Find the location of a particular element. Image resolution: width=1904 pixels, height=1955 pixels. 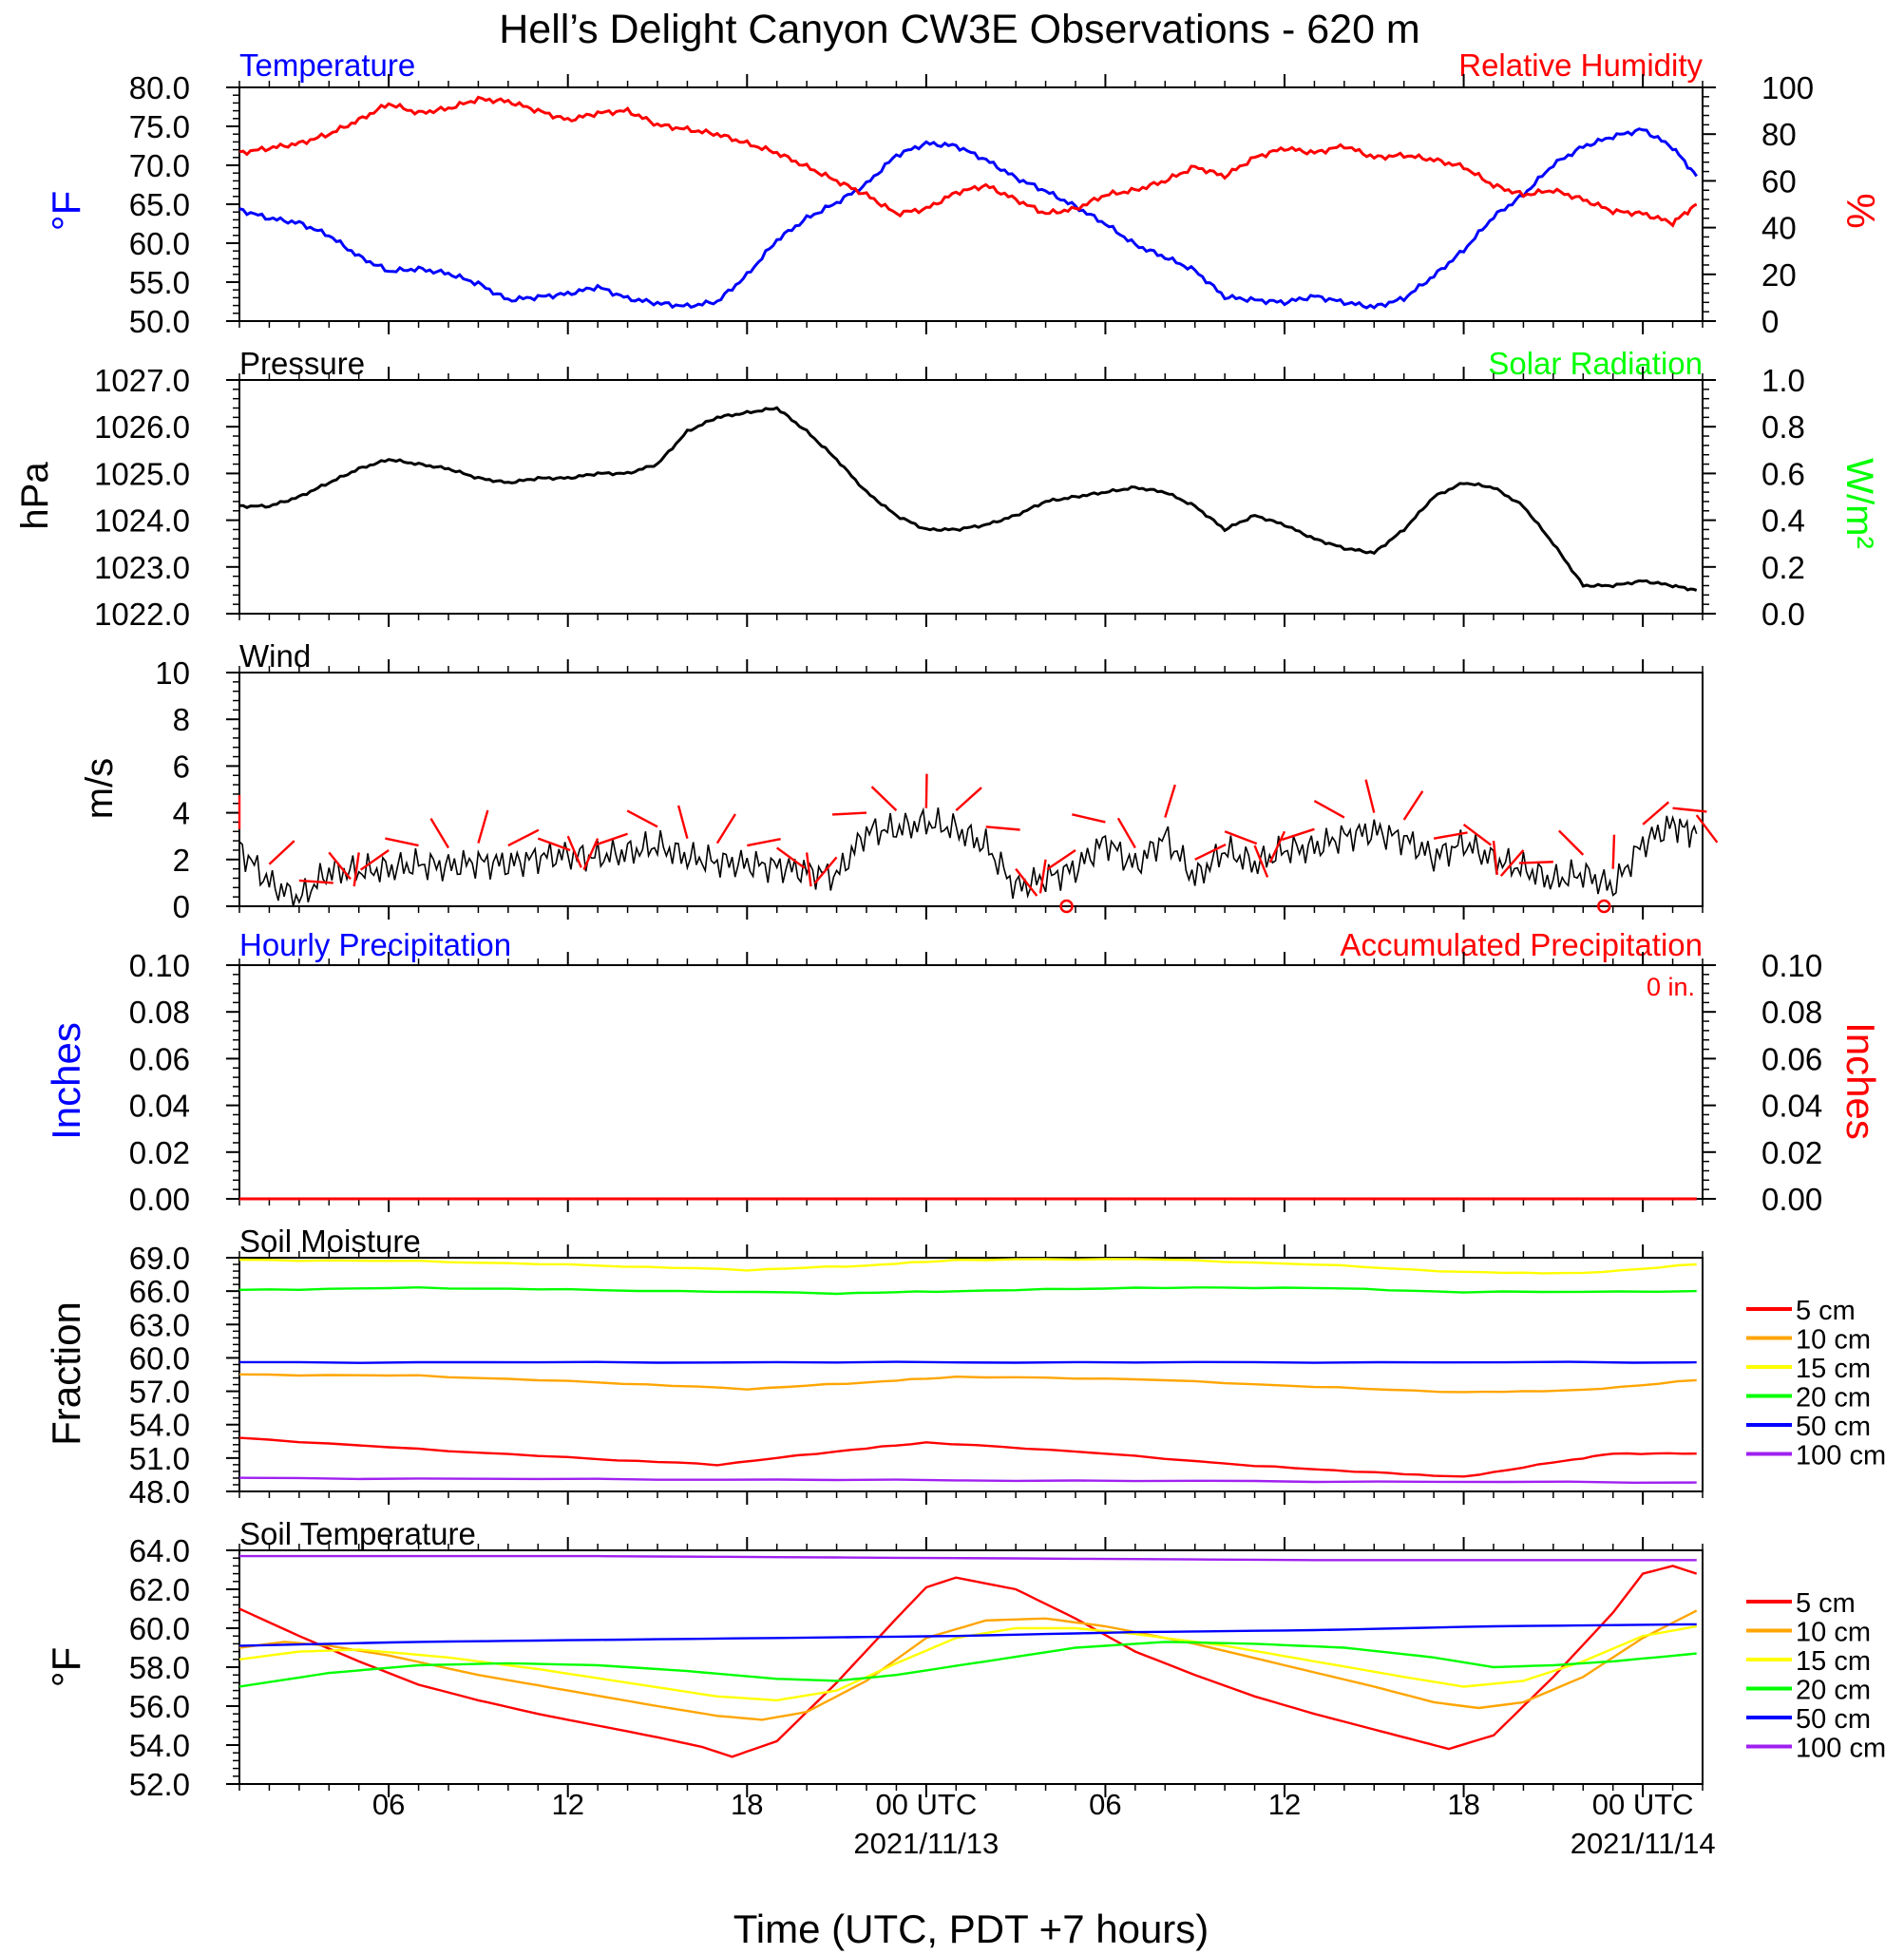

soil-temperature-lines is located at coordinates (968, 1656).